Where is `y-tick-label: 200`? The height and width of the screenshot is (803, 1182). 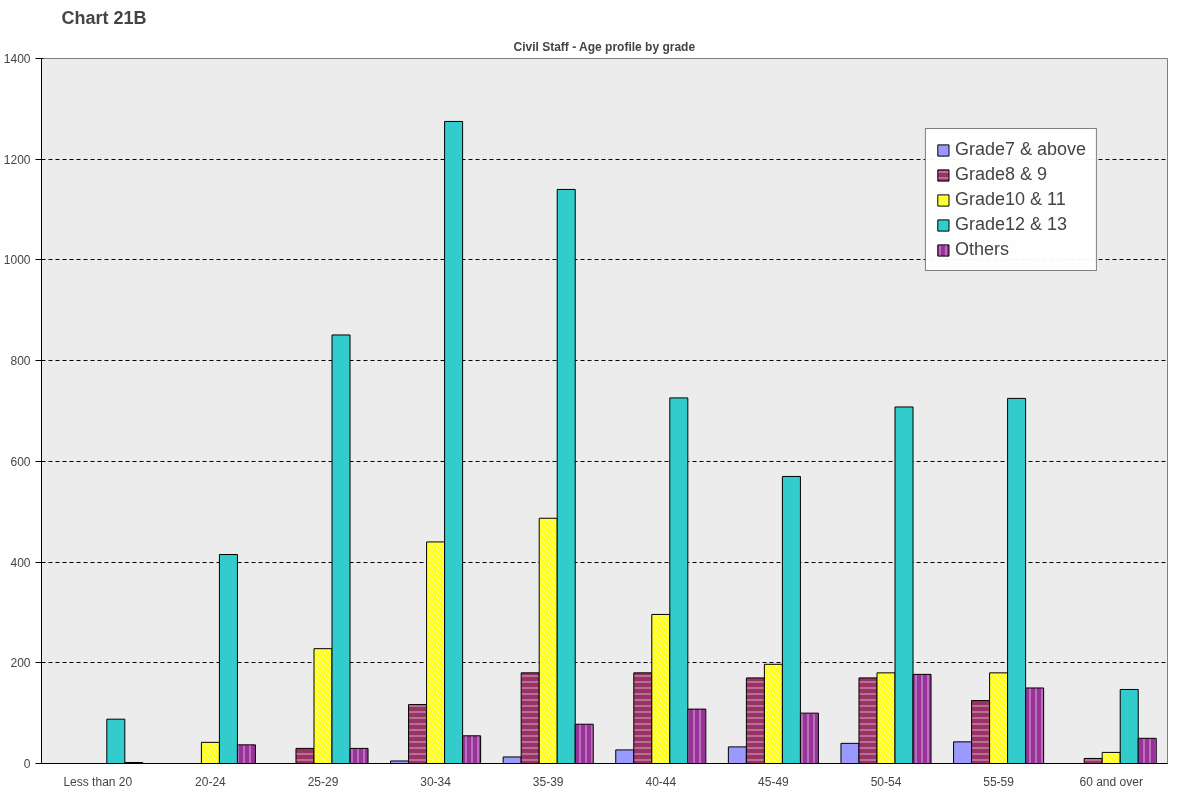 y-tick-label: 200 is located at coordinates (20, 663).